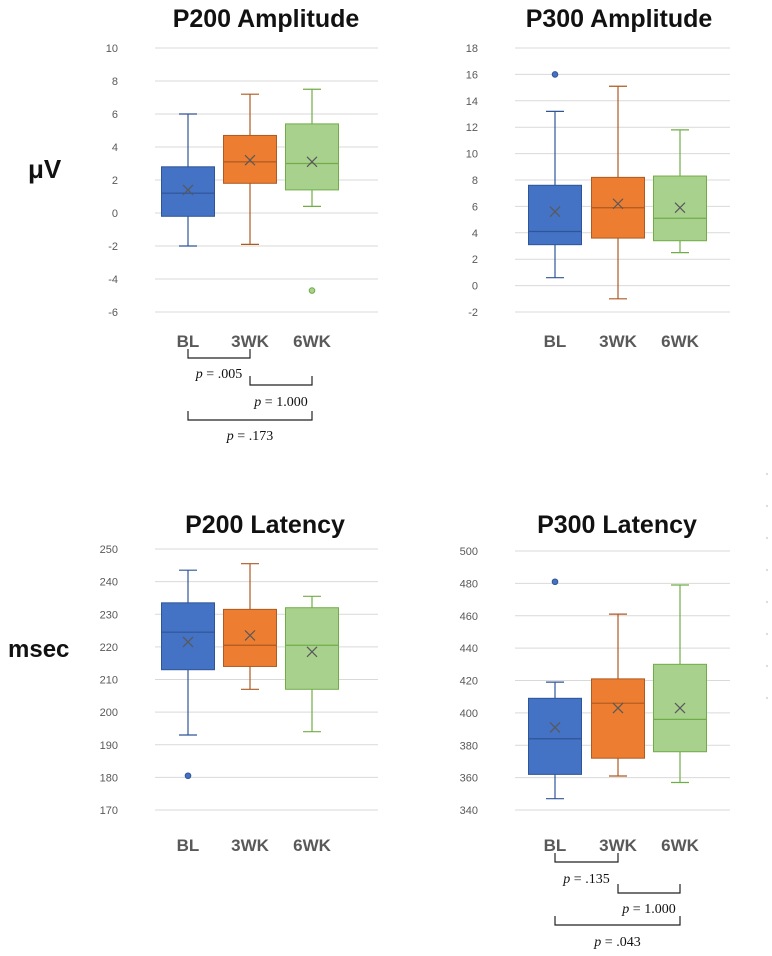  What do you see at coordinates (472, 75) in the screenshot?
I see `y-tick-label: 16` at bounding box center [472, 75].